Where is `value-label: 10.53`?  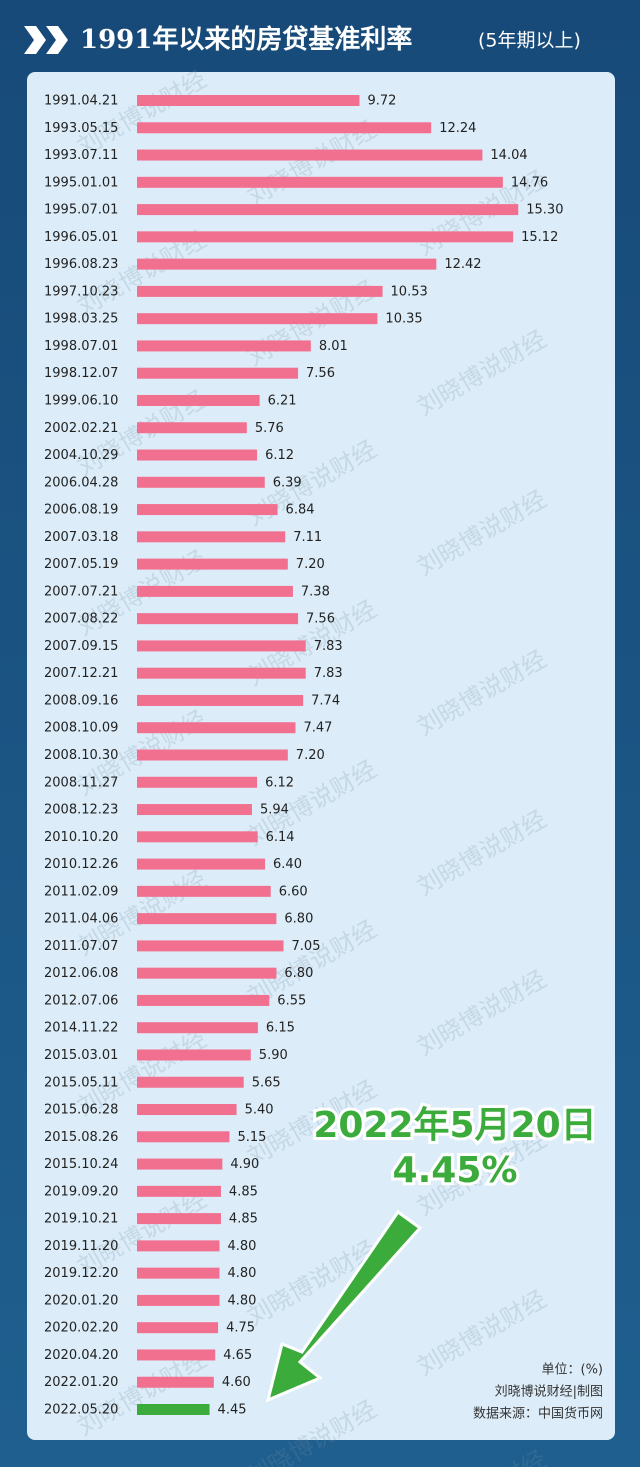
value-label: 10.53 is located at coordinates (409, 291).